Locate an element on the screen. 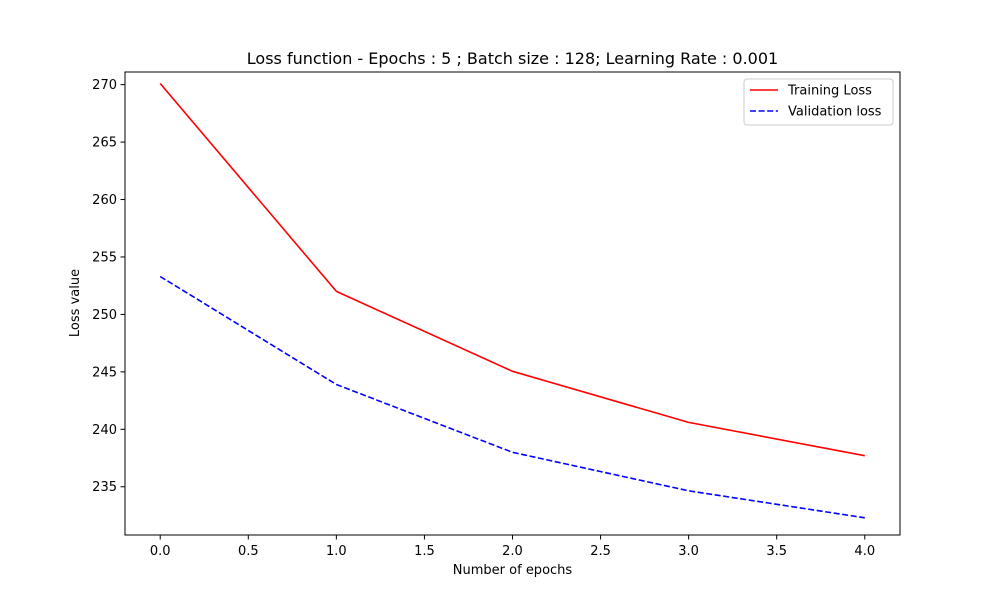 This screenshot has height=604, width=1000. y-tick-label: 250 is located at coordinates (104, 315).